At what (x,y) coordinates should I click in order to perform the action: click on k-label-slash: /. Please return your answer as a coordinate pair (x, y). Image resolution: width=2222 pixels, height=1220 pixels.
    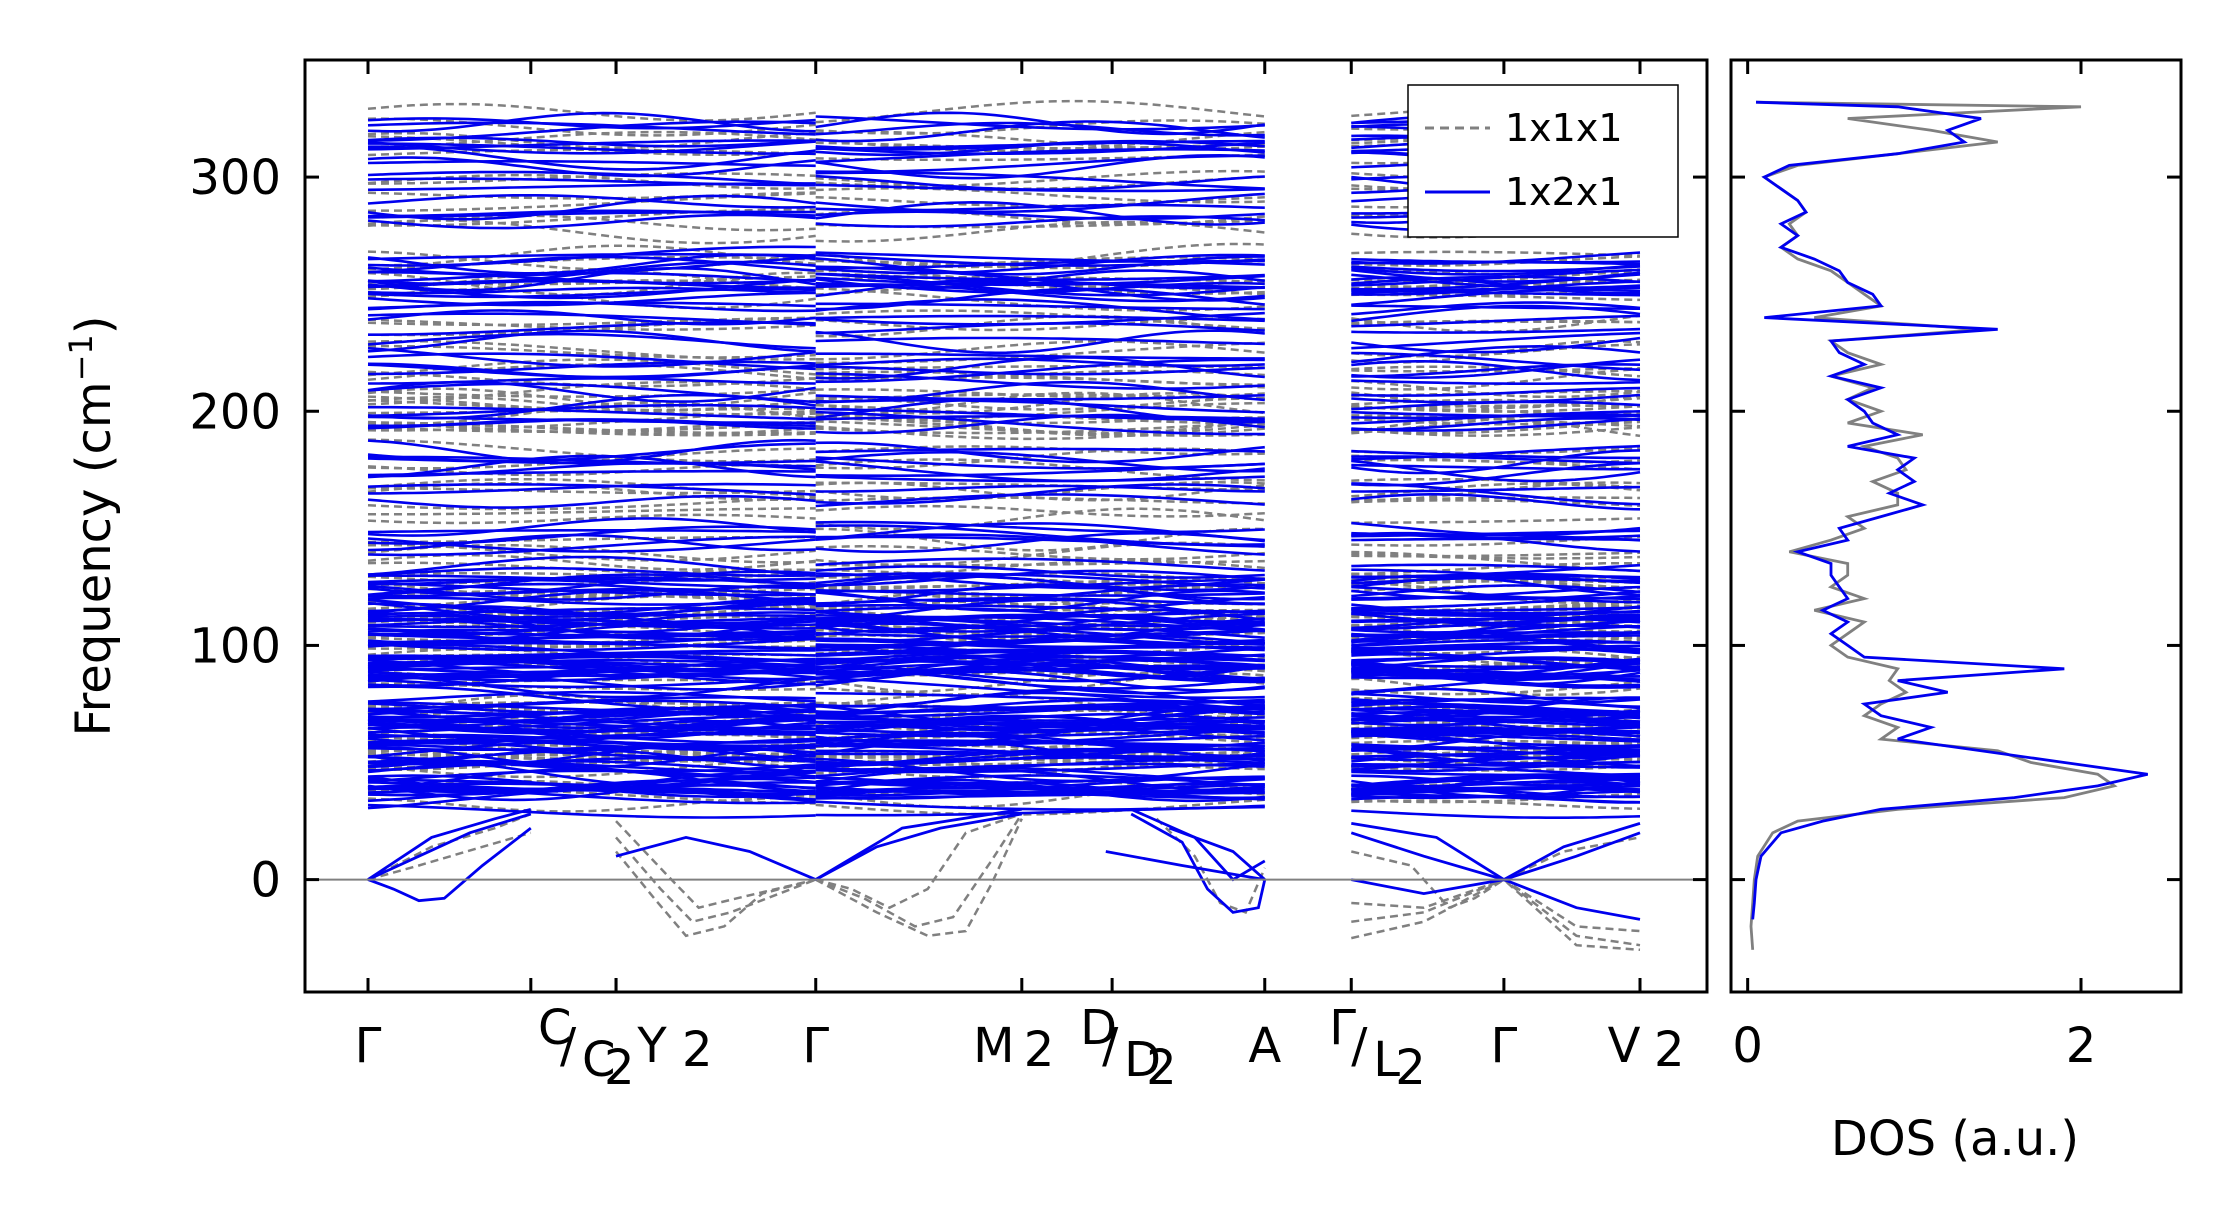
    Looking at the image, I should click on (568, 1046).